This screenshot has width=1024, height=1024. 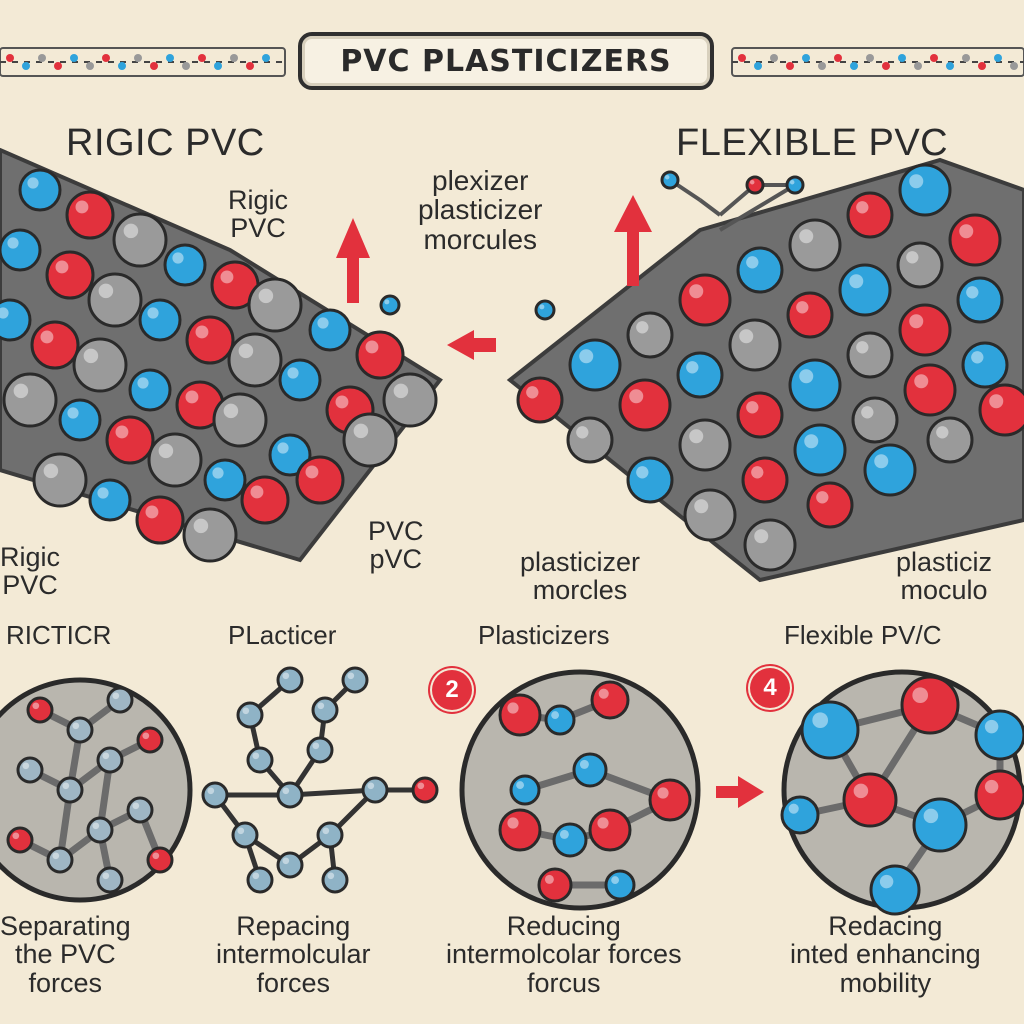 What do you see at coordinates (96, 790) in the screenshot?
I see `step-1-circle` at bounding box center [96, 790].